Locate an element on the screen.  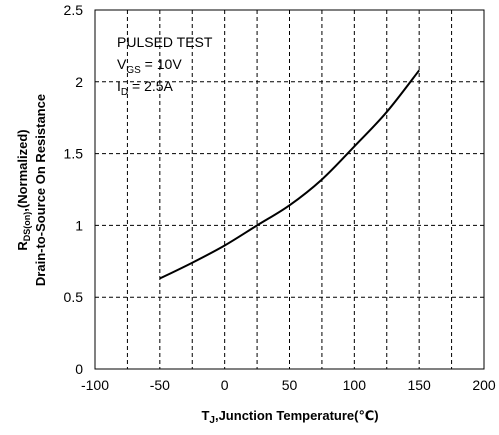
y-tick-label: 0.5 is located at coordinates (74, 297).